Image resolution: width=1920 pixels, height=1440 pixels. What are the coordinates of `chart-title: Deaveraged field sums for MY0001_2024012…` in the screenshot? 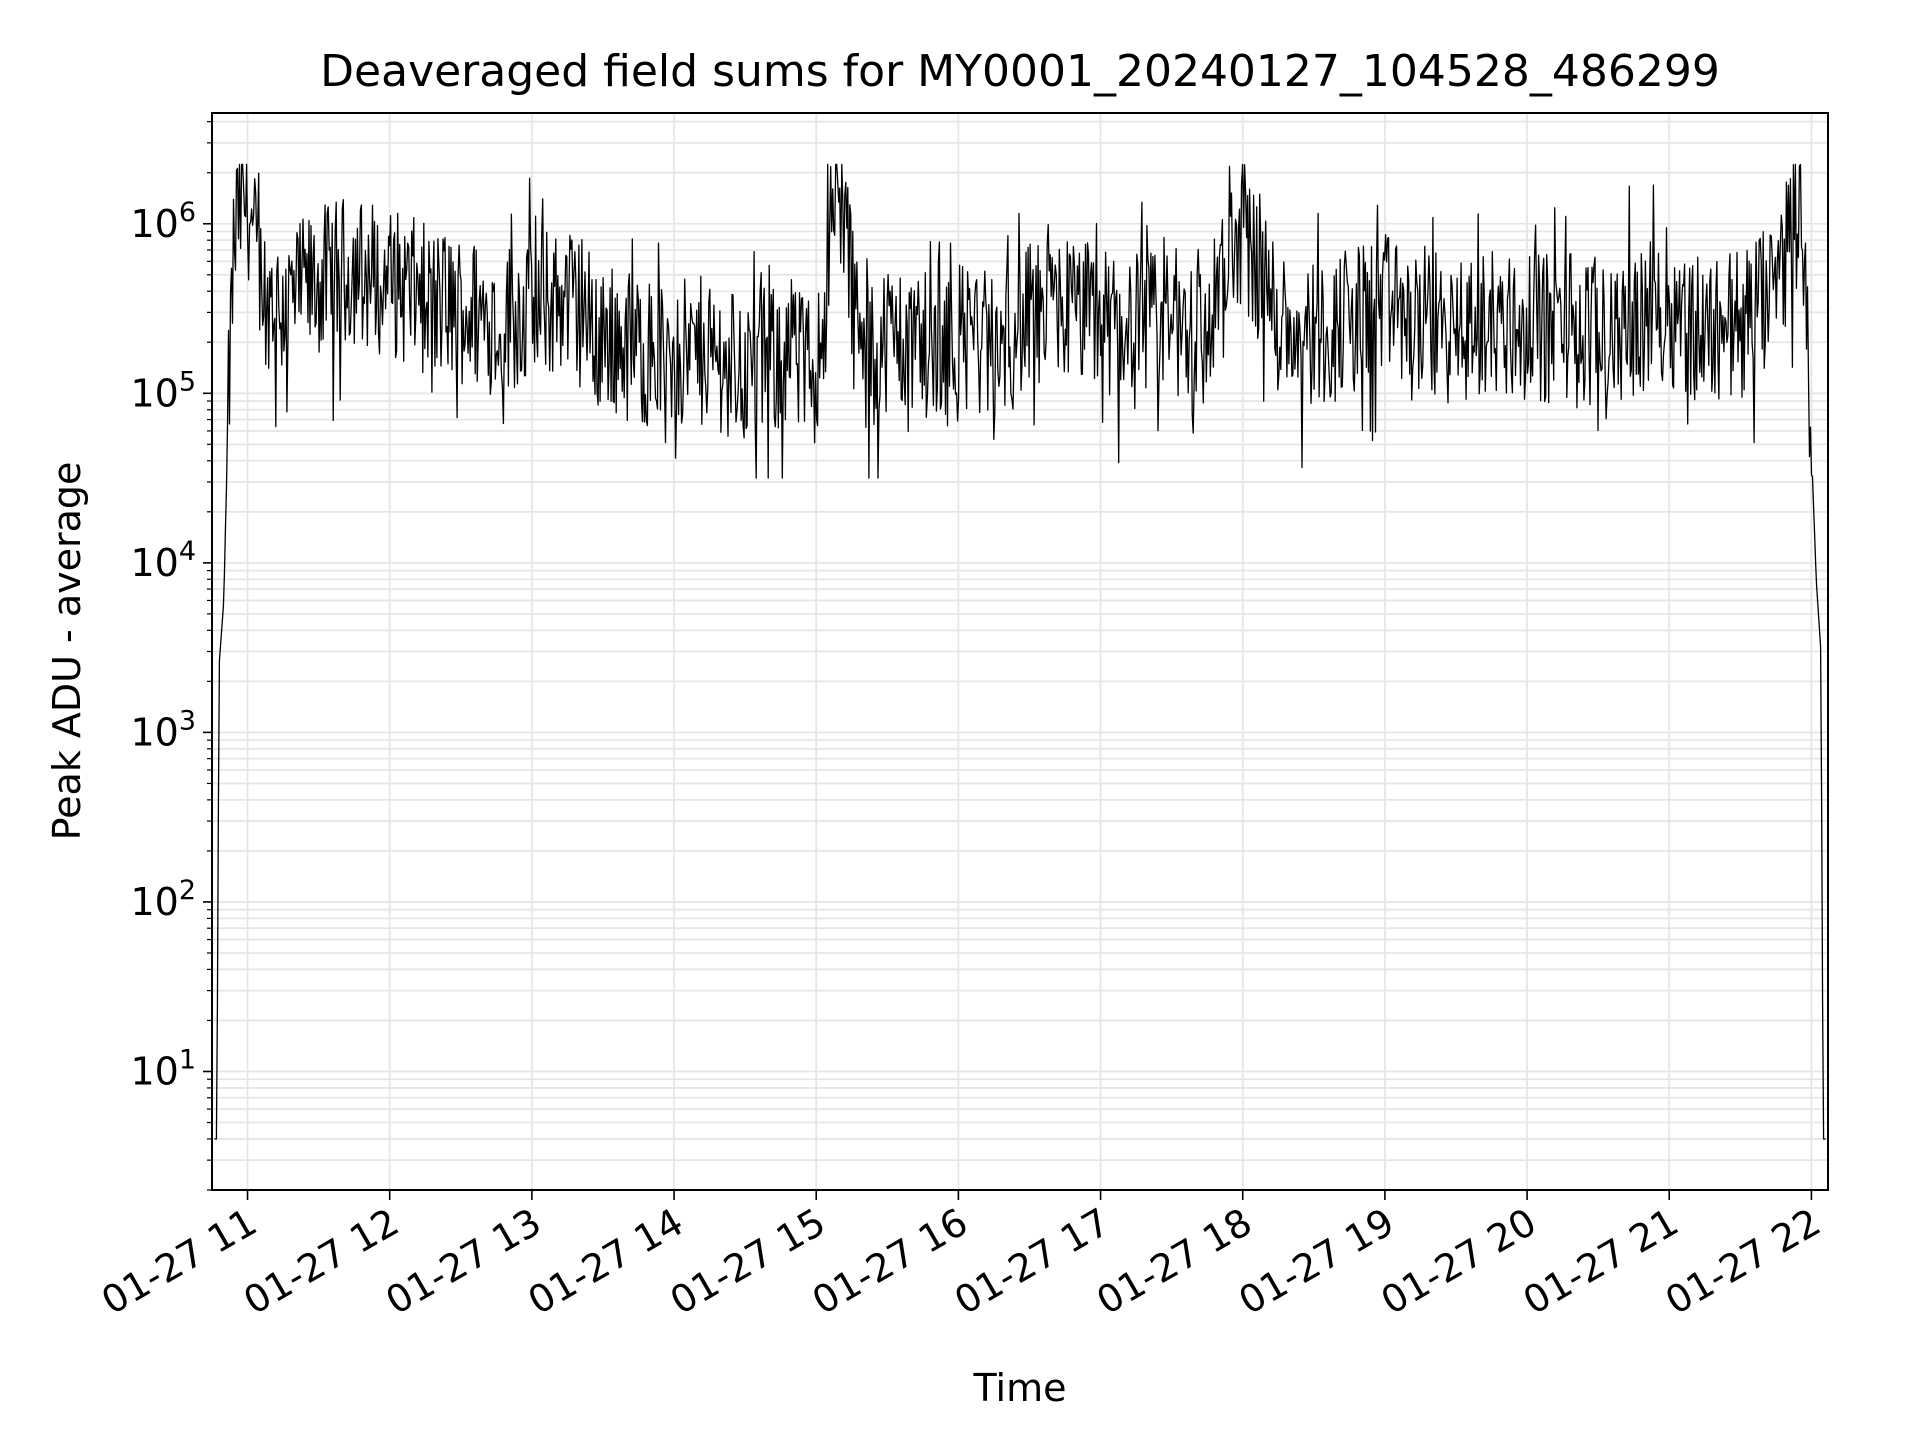 It's located at (1020, 71).